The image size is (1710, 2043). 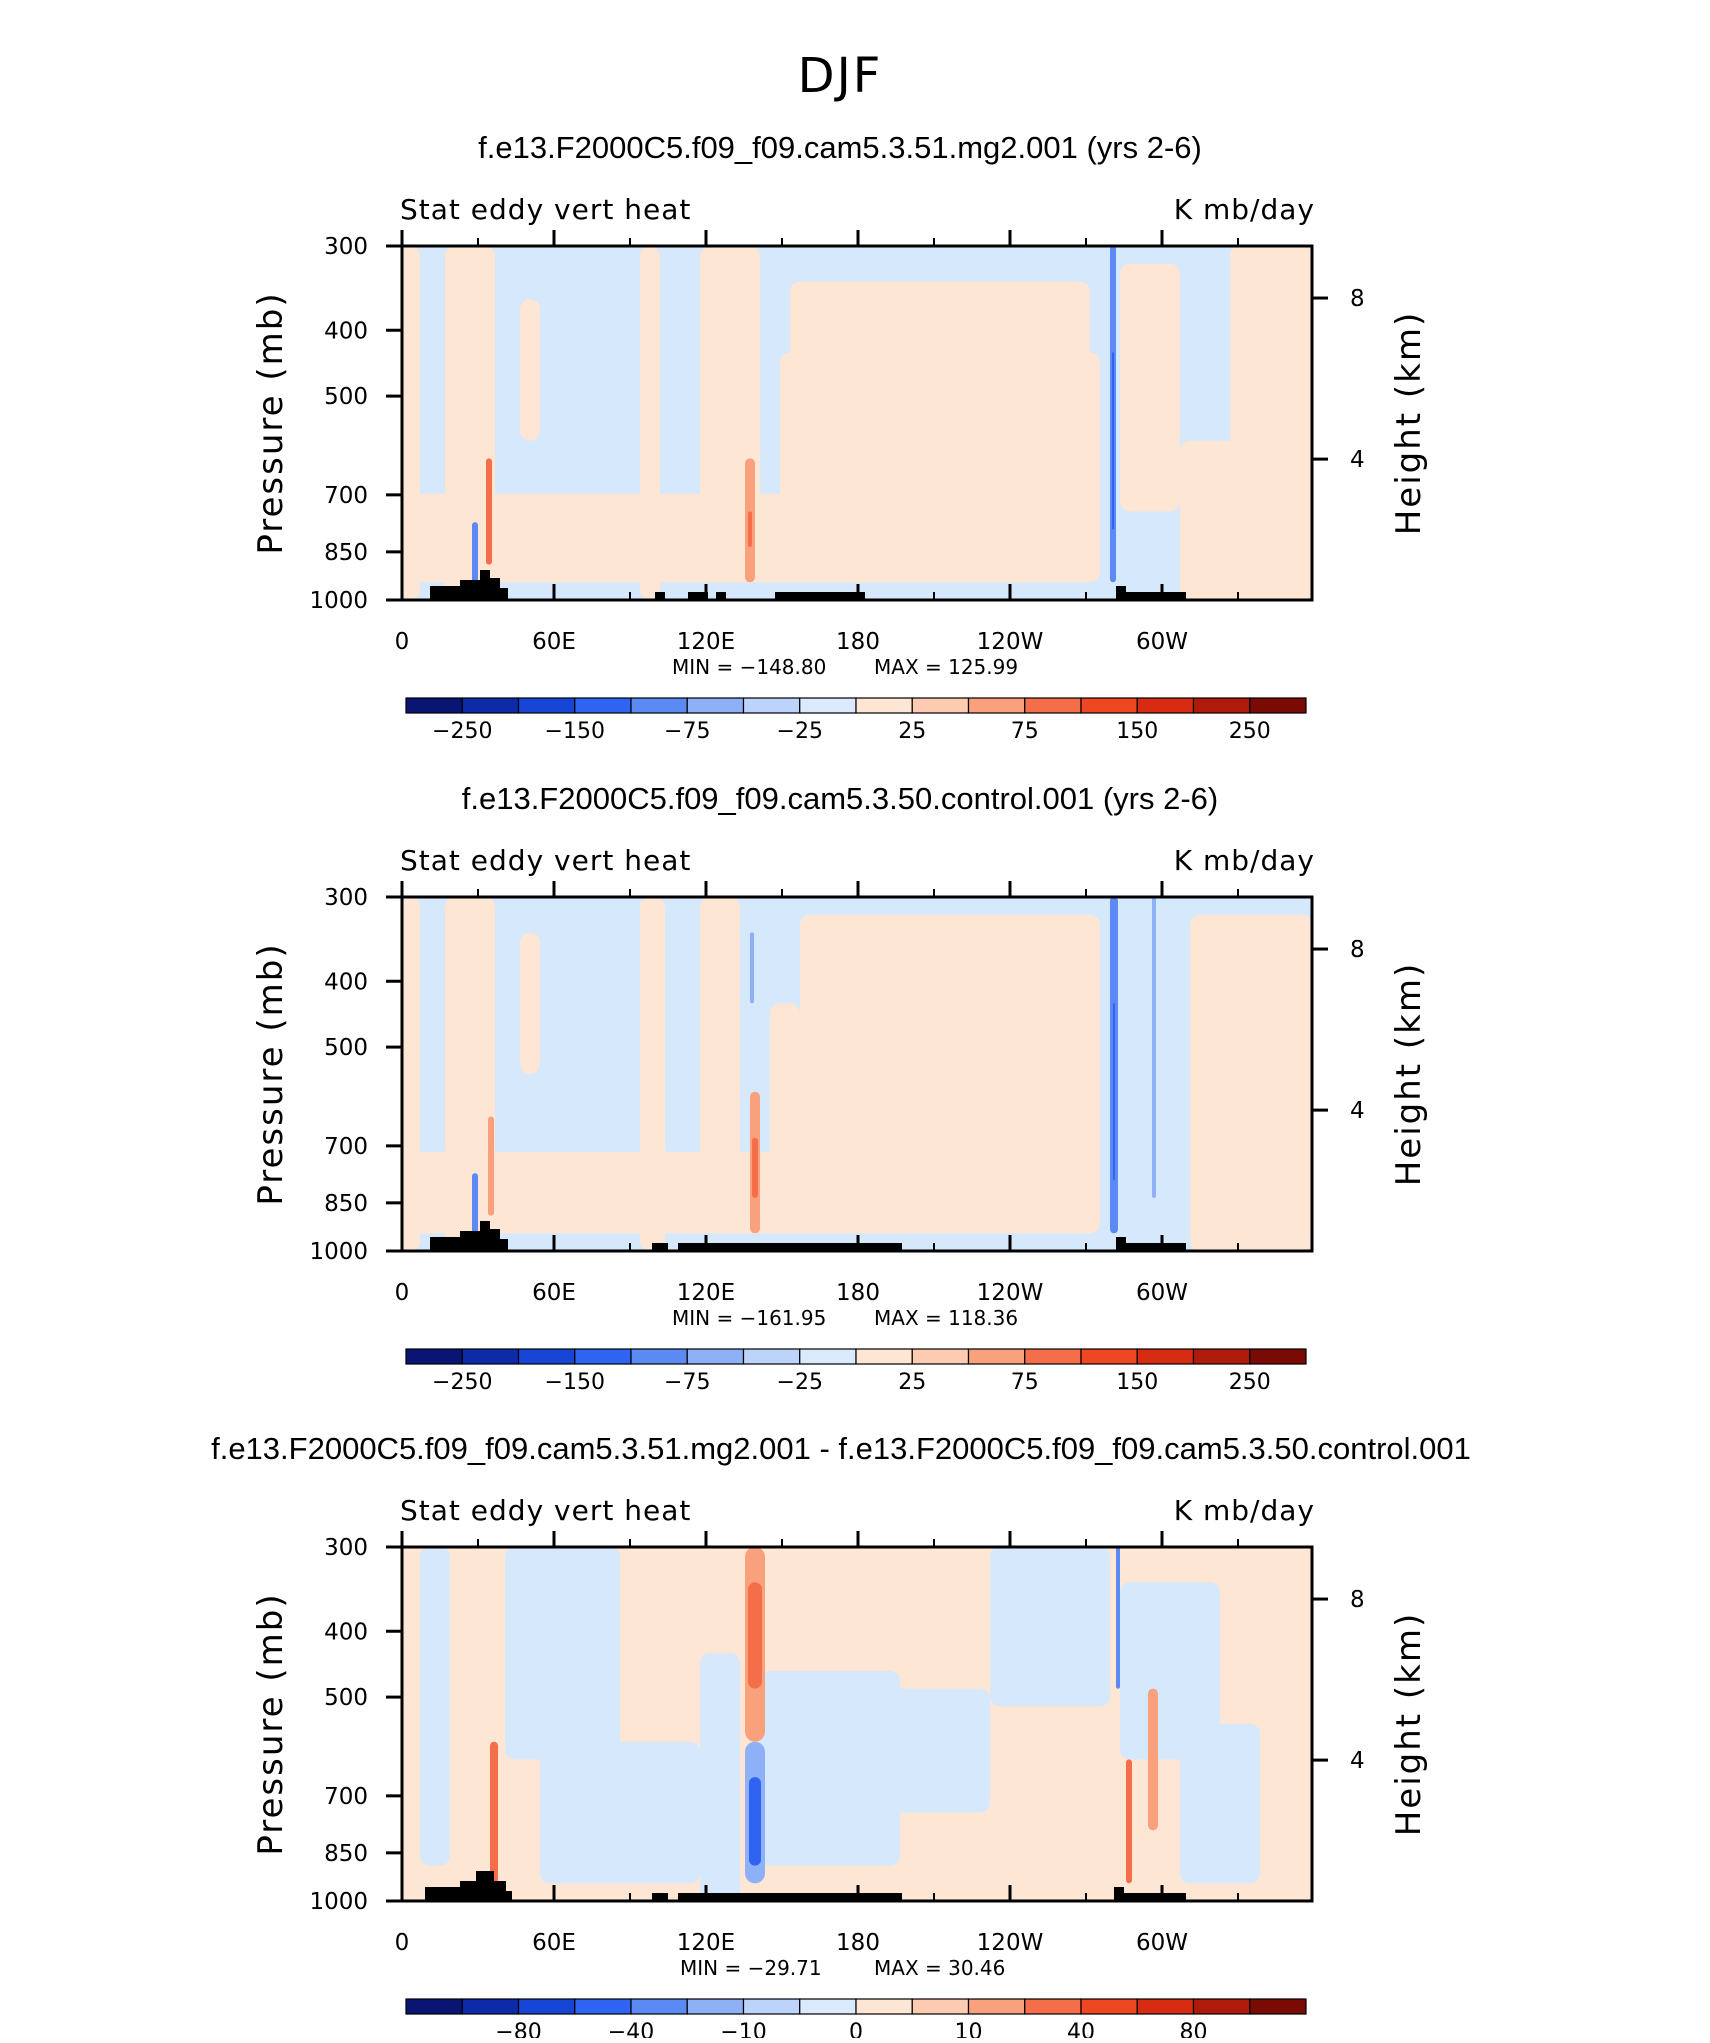 What do you see at coordinates (749, 1318) in the screenshot?
I see `min-value: MIN = −161.95` at bounding box center [749, 1318].